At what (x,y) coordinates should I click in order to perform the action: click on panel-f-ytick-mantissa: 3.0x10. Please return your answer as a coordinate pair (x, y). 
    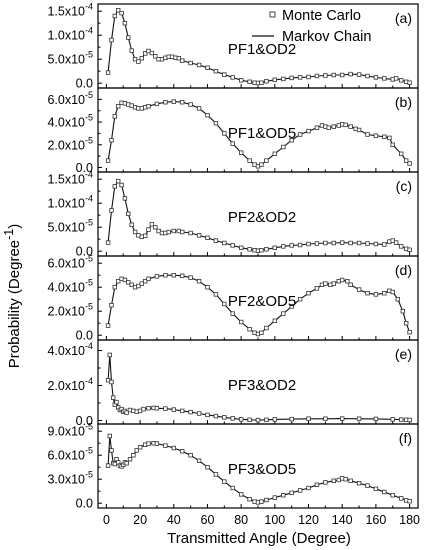
    Looking at the image, I should click on (66, 480).